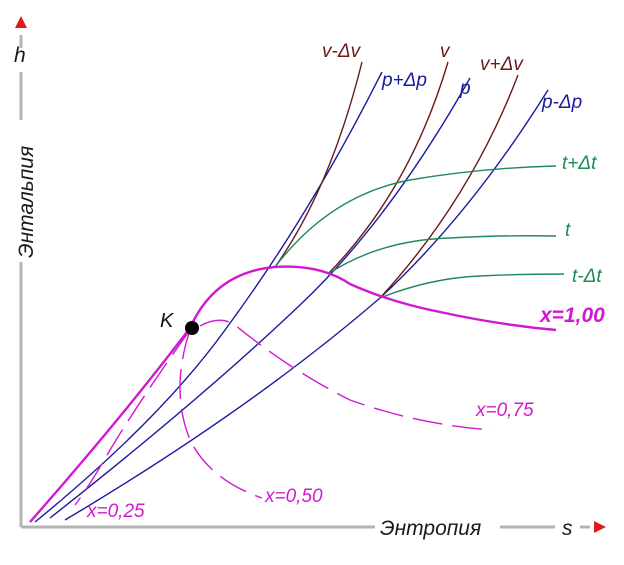 This screenshot has width=624, height=565. What do you see at coordinates (430, 528) in the screenshot?
I see `x-axis-label: Энтропия` at bounding box center [430, 528].